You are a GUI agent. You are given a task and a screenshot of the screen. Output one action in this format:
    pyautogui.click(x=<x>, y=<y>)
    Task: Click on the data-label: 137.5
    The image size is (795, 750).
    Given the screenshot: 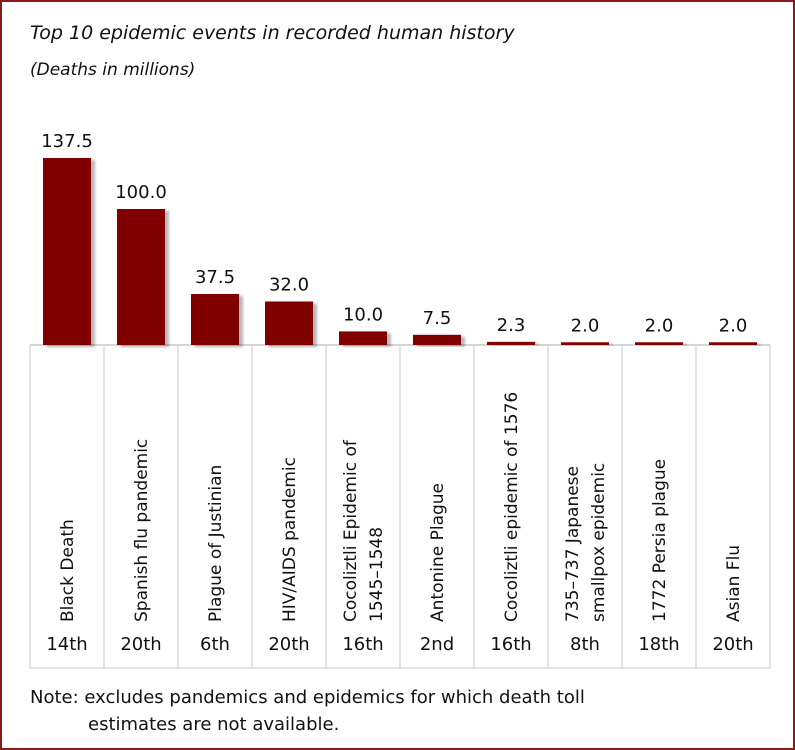 What is the action you would take?
    pyautogui.click(x=67, y=141)
    